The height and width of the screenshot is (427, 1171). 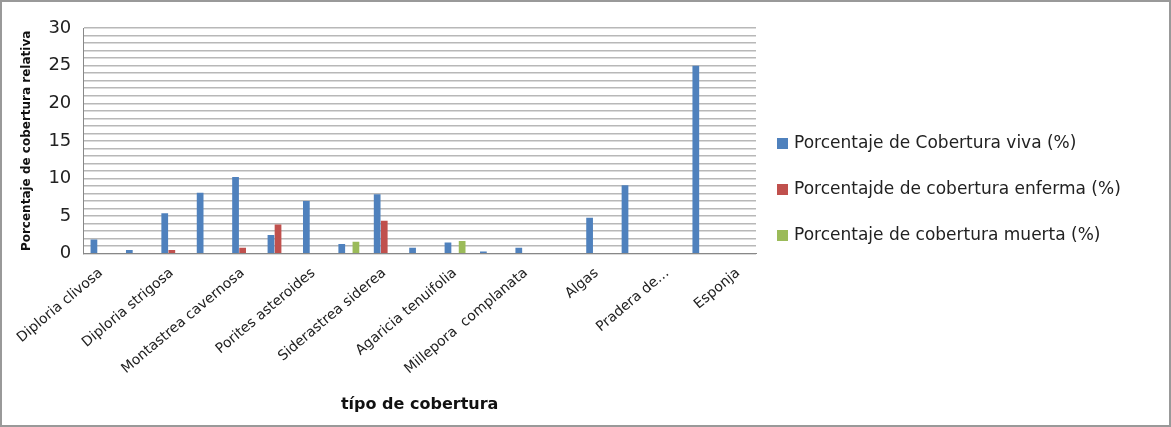 I want to click on legend-label: Porcentaje de Cobertura viva (%), so click(x=935, y=142).